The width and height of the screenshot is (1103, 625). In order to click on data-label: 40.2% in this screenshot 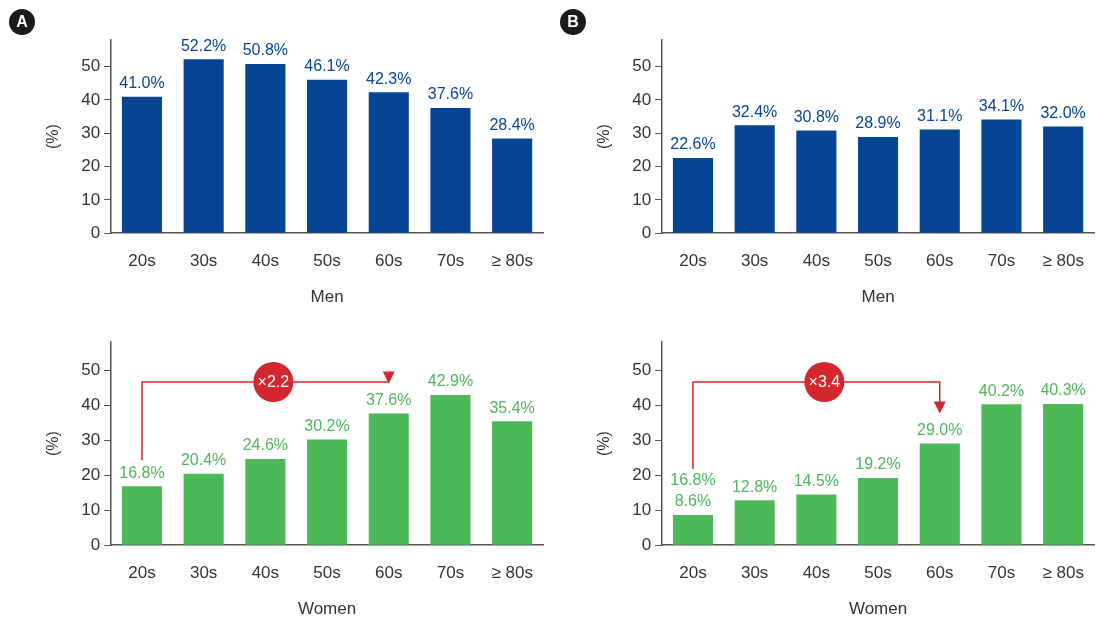, I will do `click(1001, 390)`.